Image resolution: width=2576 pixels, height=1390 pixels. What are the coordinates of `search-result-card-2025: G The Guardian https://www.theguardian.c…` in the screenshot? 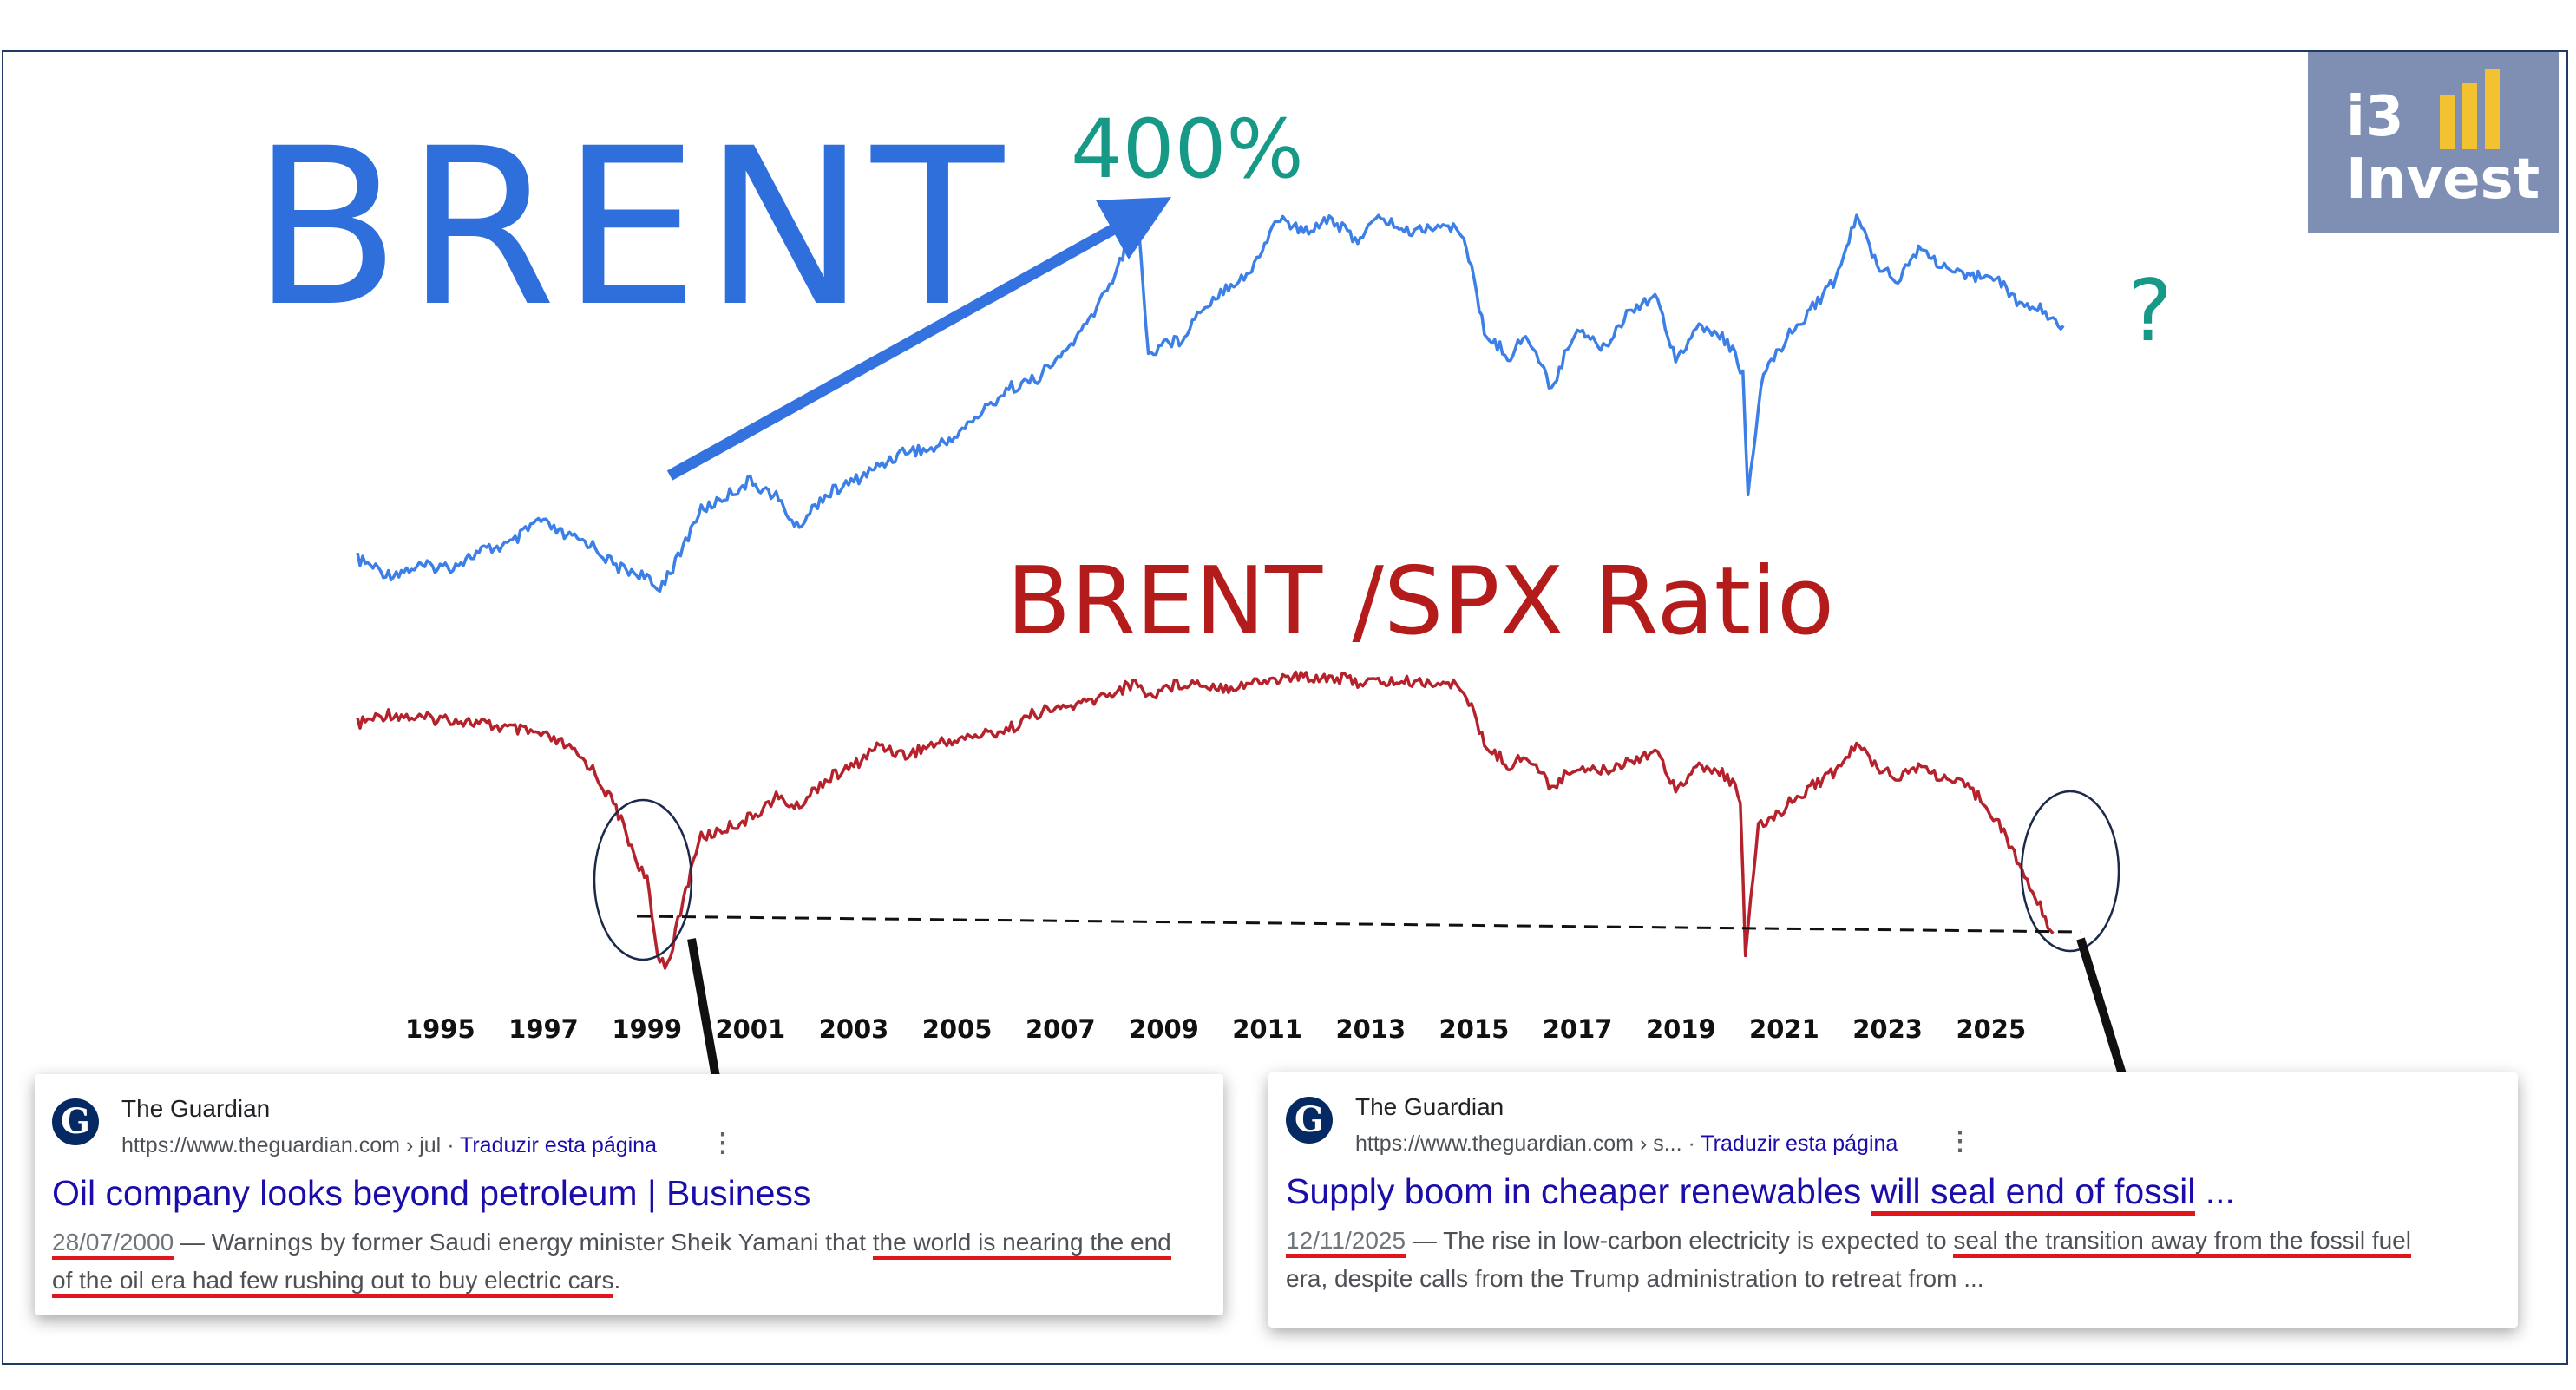 It's located at (1893, 1200).